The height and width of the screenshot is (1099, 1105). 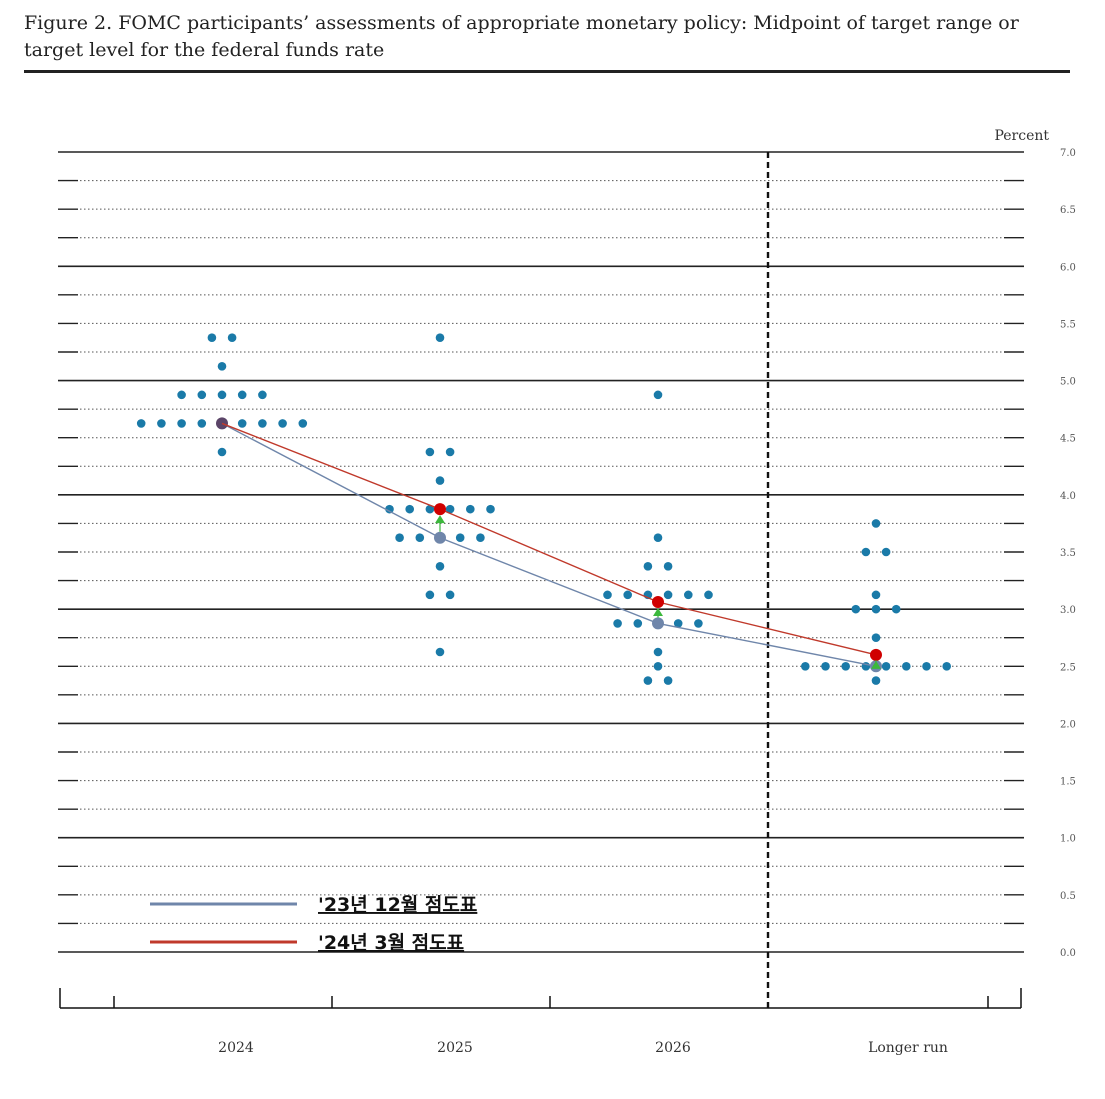 What do you see at coordinates (1068, 382) in the screenshot?
I see `y-tick-label: 5.0` at bounding box center [1068, 382].